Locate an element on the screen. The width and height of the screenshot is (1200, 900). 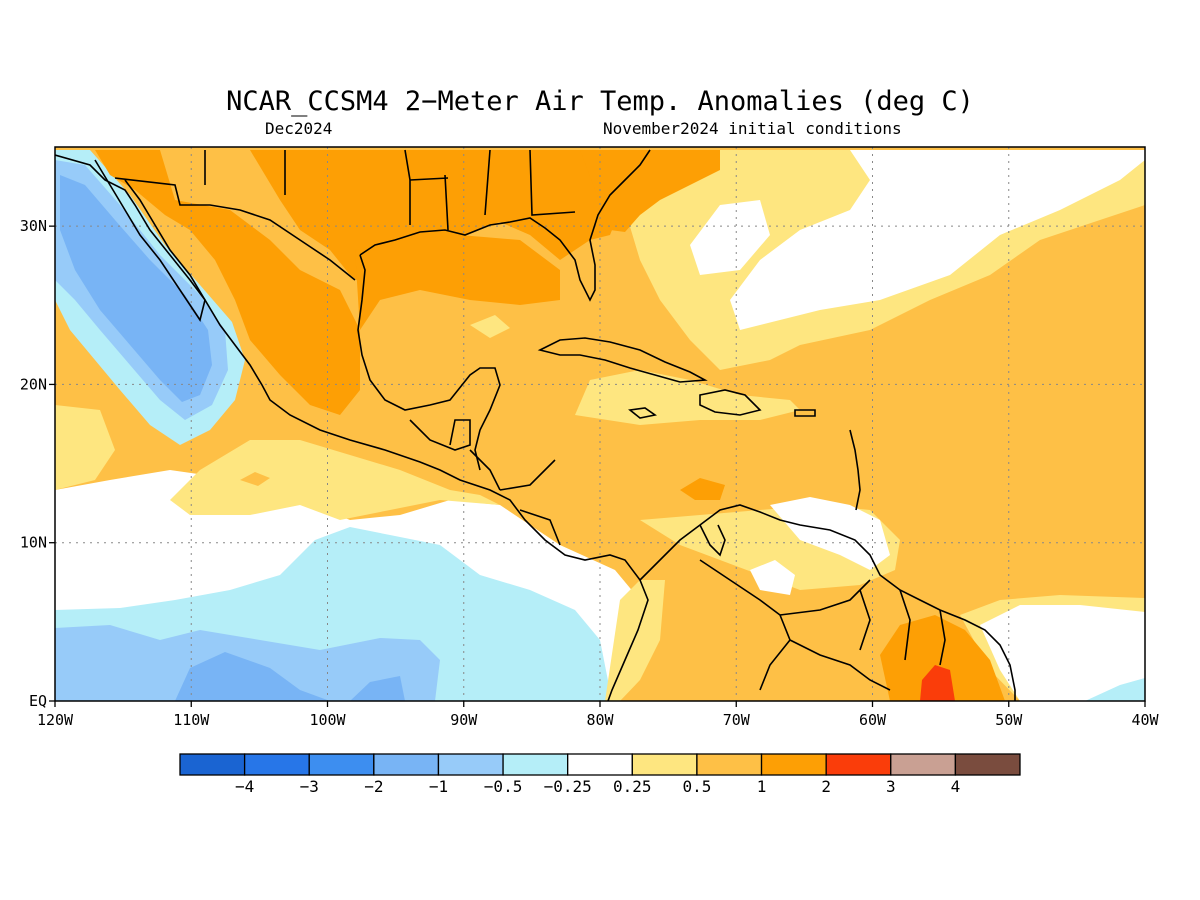
anomaly-field-weak-warm-band is located at coordinates (335, 480).